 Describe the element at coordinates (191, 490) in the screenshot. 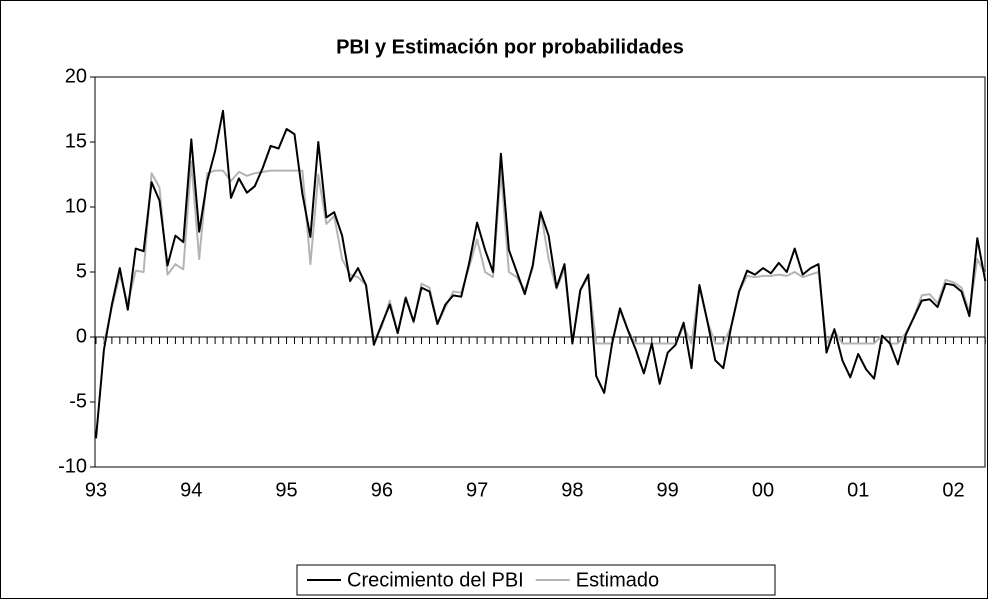

I see `x-tick-label: 94` at that location.